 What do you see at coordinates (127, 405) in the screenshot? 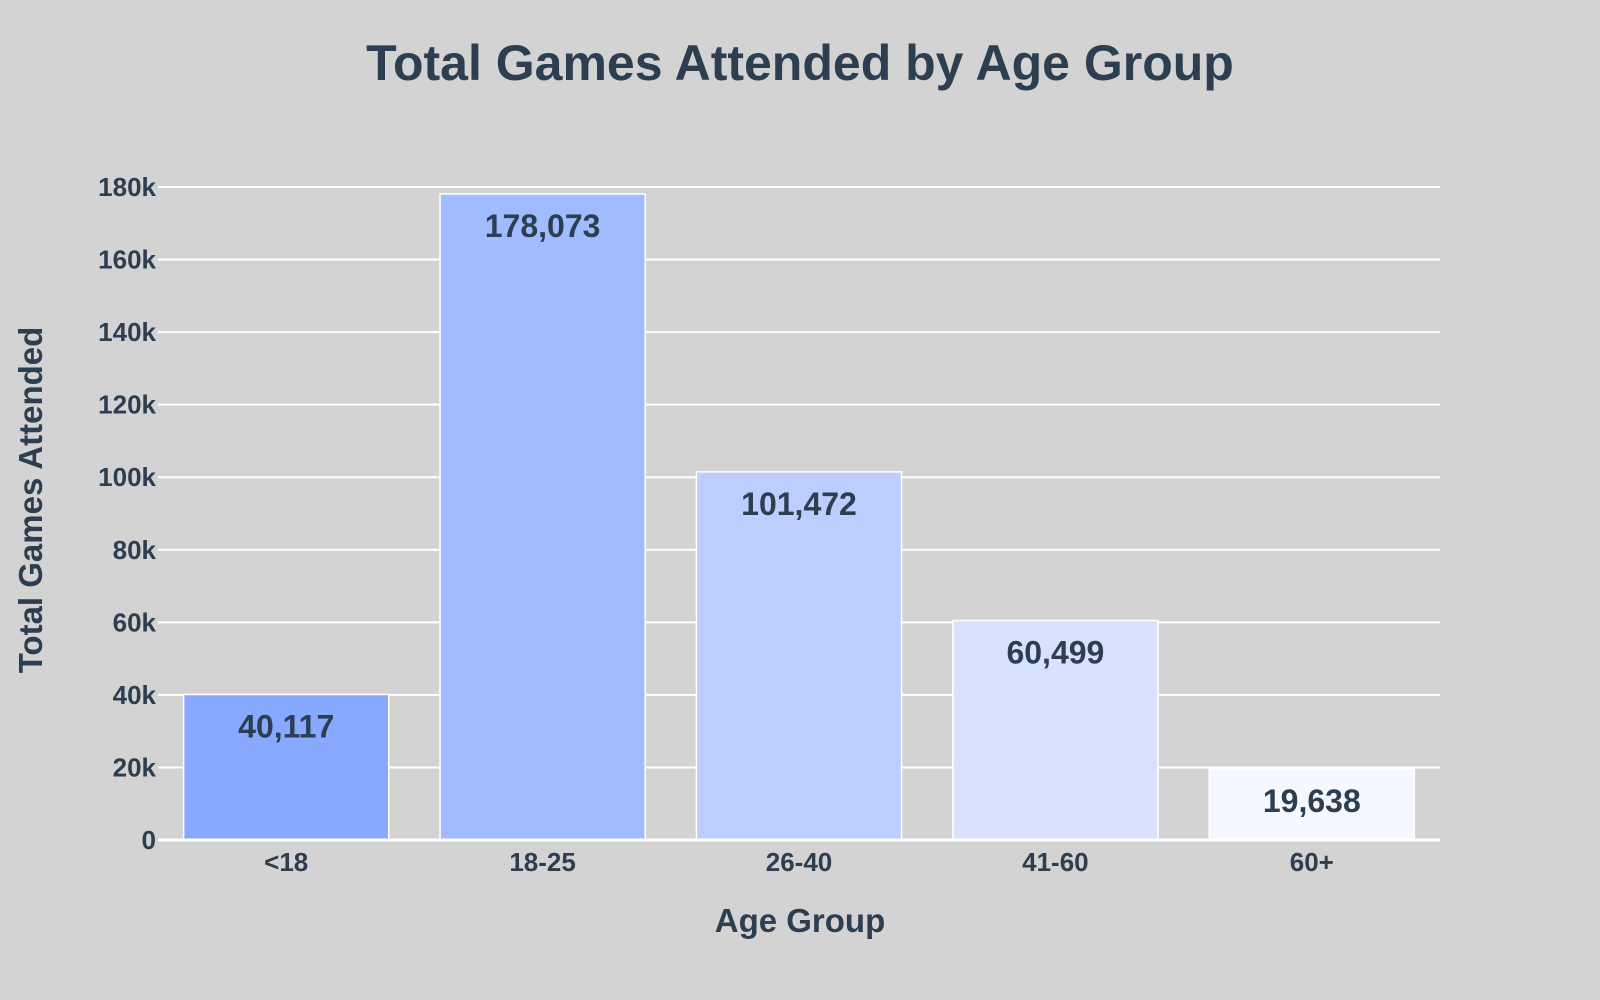
I see `y-tick-label: 120k` at bounding box center [127, 405].